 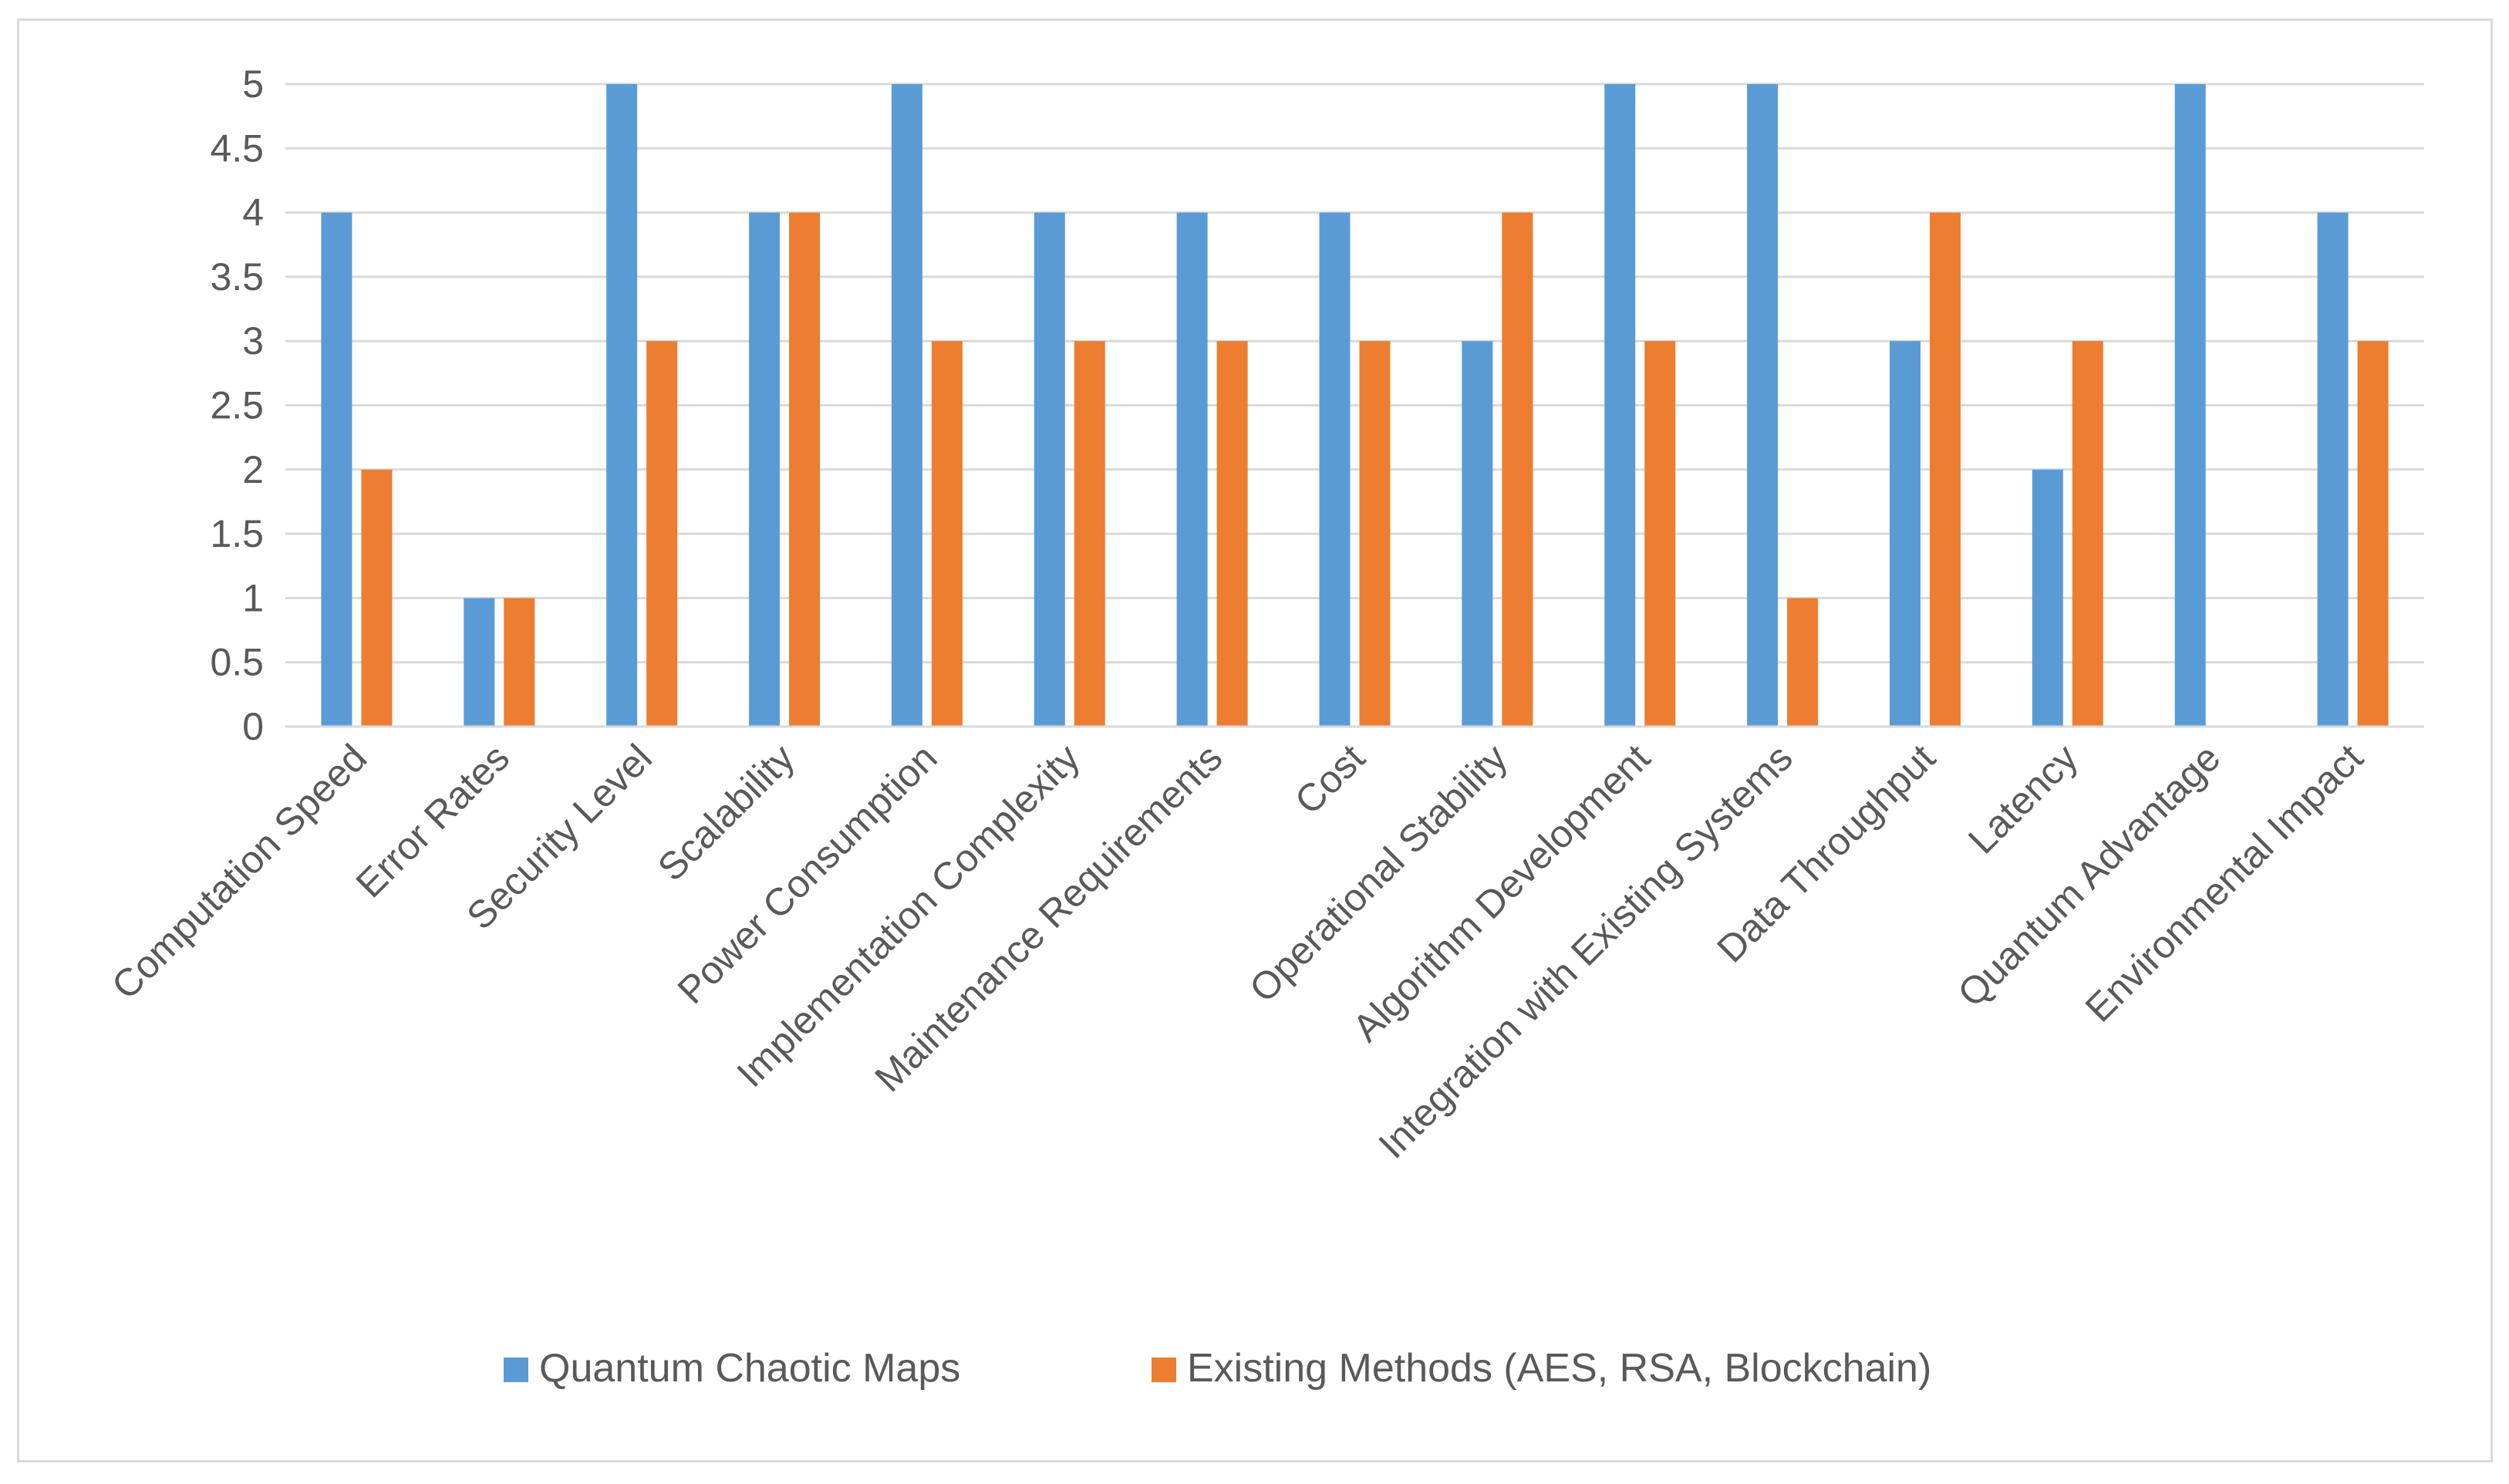 I want to click on x-category-label: Scalability, so click(x=726, y=813).